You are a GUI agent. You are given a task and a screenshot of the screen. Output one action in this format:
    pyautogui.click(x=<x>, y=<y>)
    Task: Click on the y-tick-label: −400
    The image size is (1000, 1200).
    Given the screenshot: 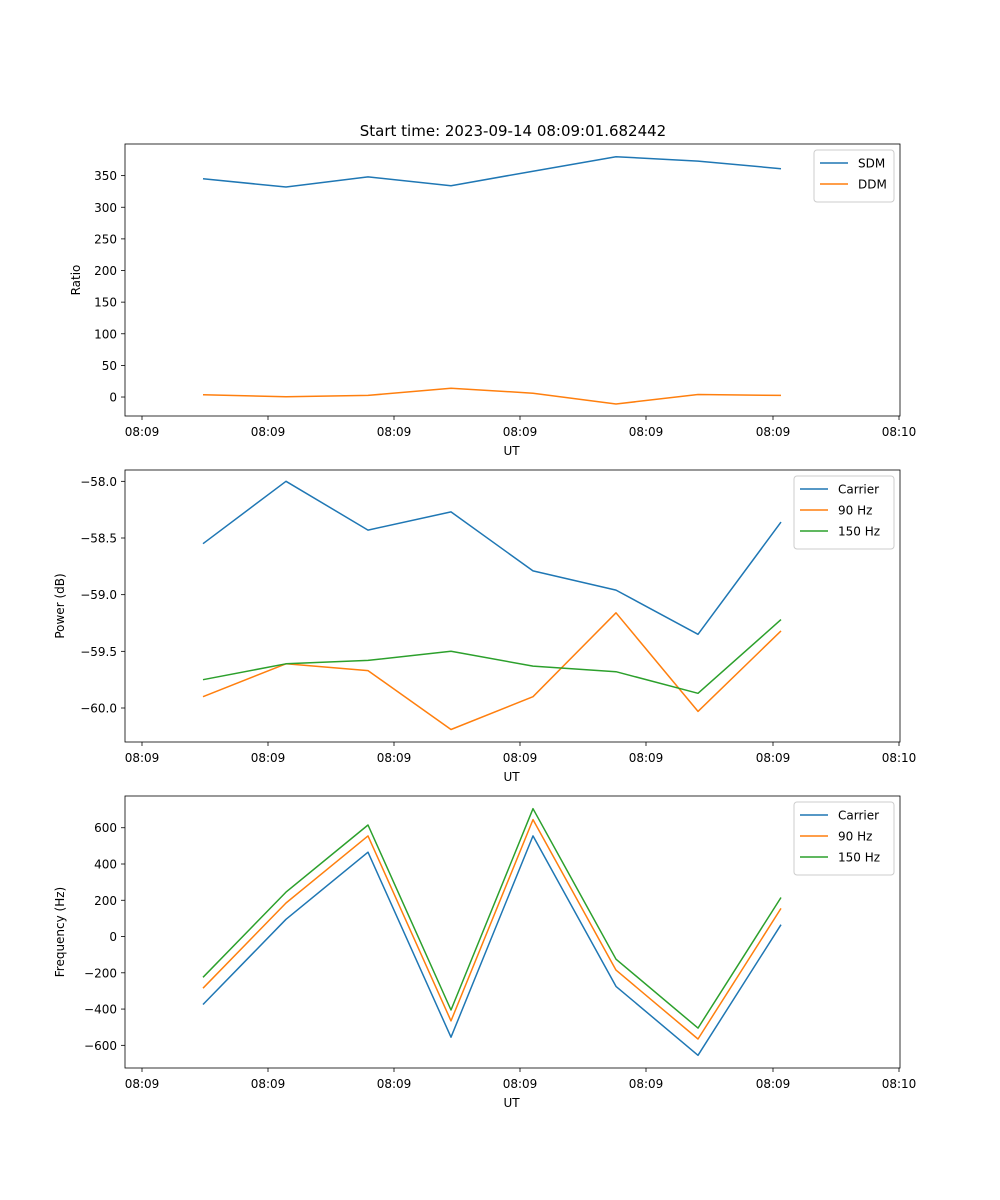 What is the action you would take?
    pyautogui.click(x=100, y=1010)
    